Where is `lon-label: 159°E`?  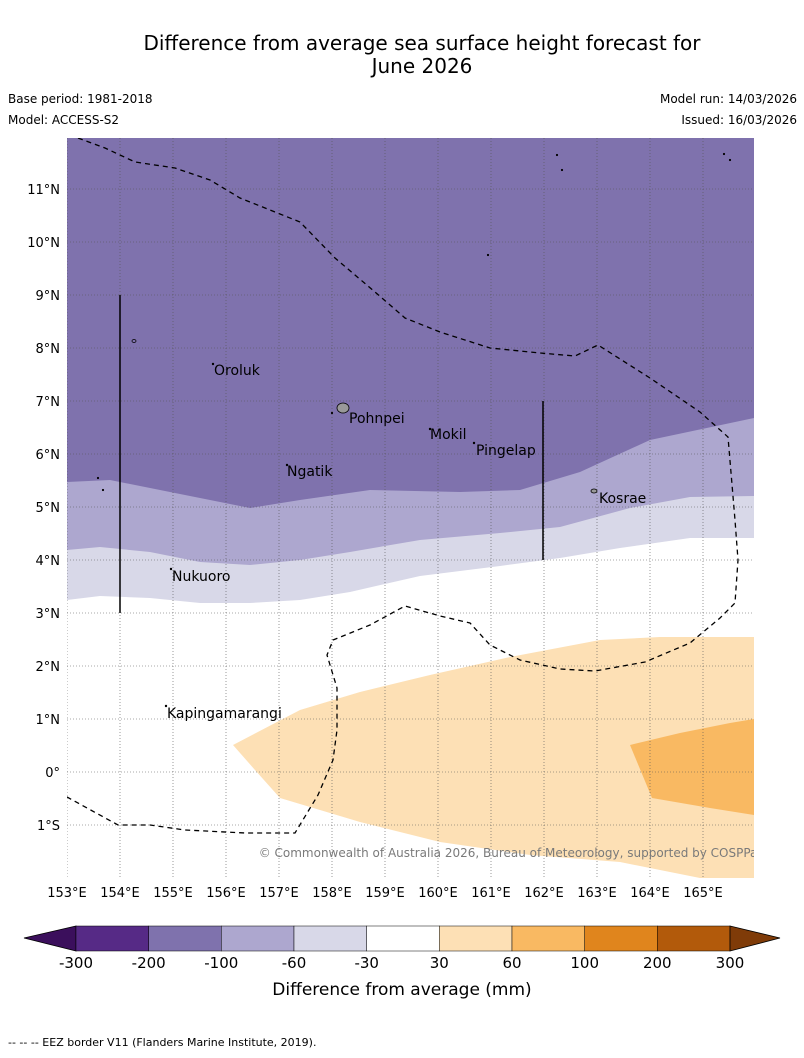 lon-label: 159°E is located at coordinates (385, 893).